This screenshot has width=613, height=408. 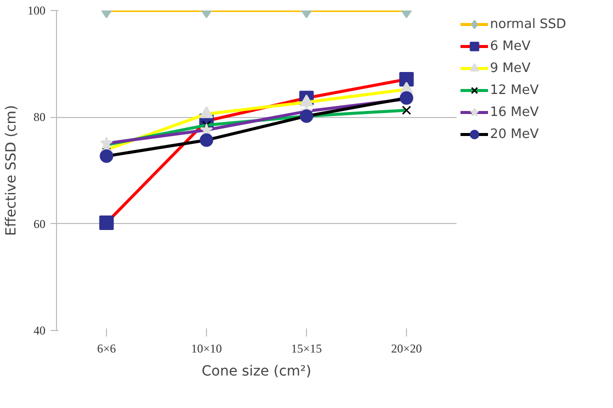 What do you see at coordinates (257, 372) in the screenshot?
I see `x-axis-title: Cone size (cm²)` at bounding box center [257, 372].